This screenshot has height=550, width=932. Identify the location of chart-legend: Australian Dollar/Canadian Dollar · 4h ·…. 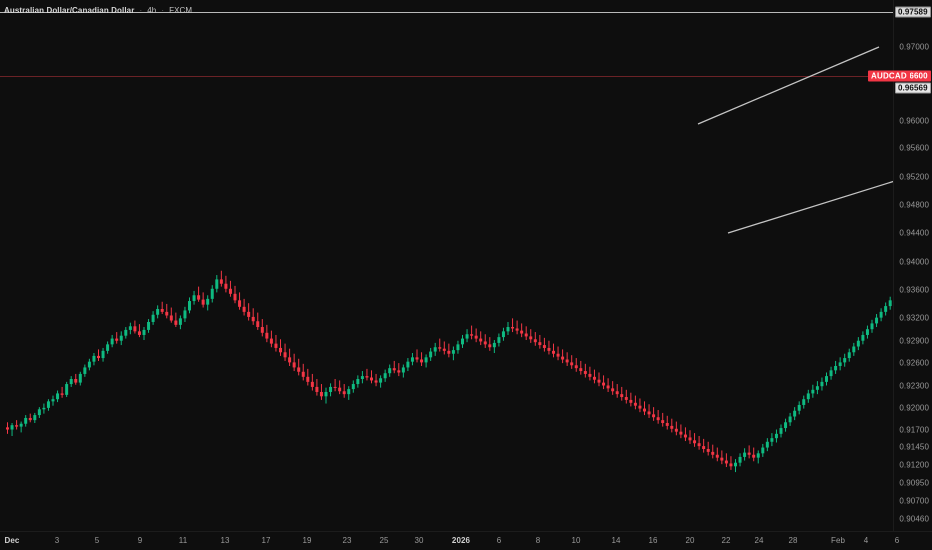
(98, 10).